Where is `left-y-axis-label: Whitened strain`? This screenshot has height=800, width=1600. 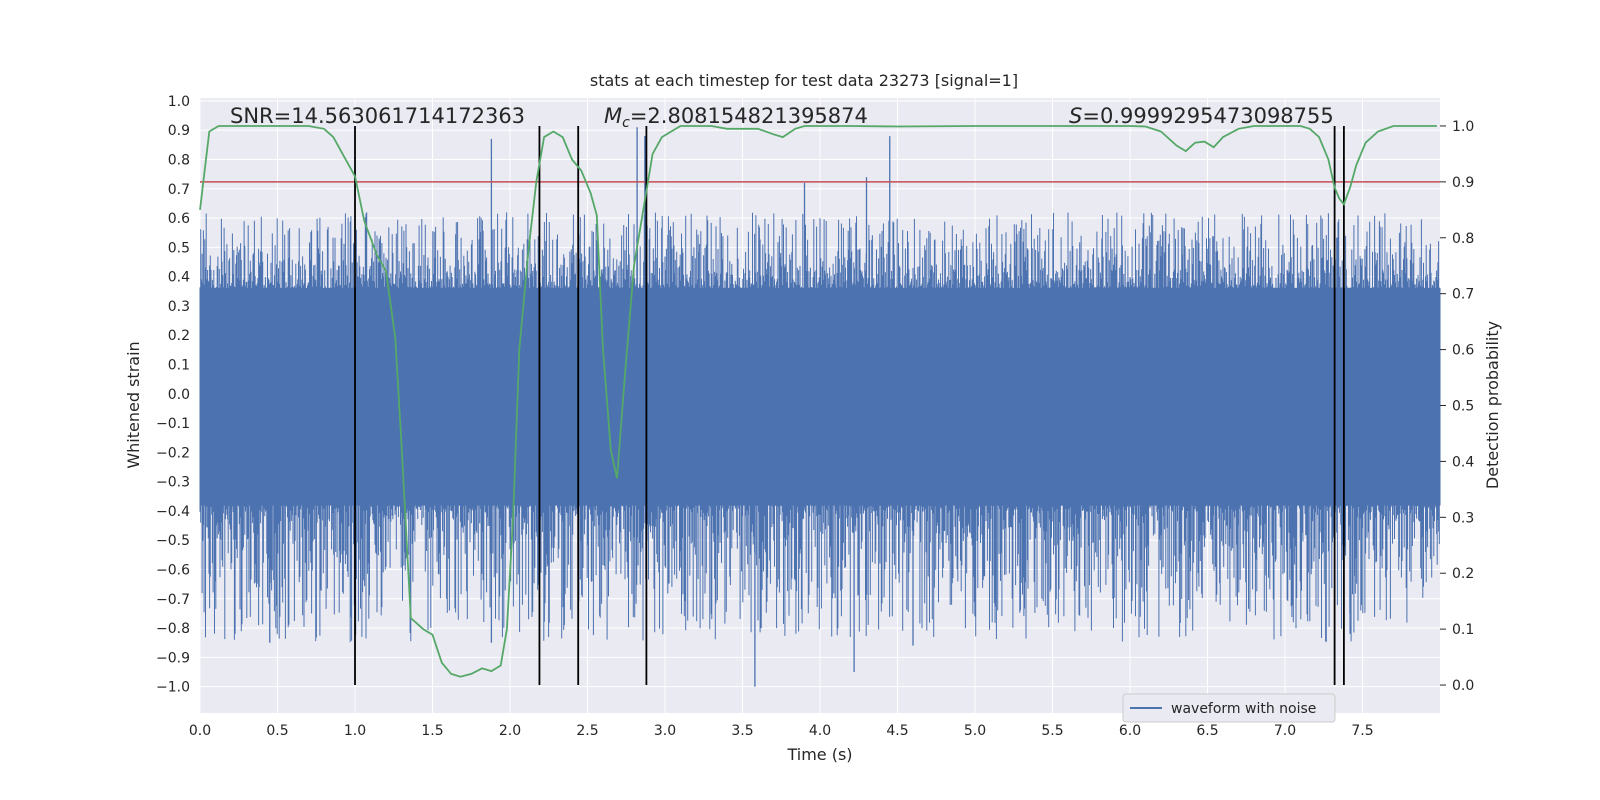 left-y-axis-label: Whitened strain is located at coordinates (133, 404).